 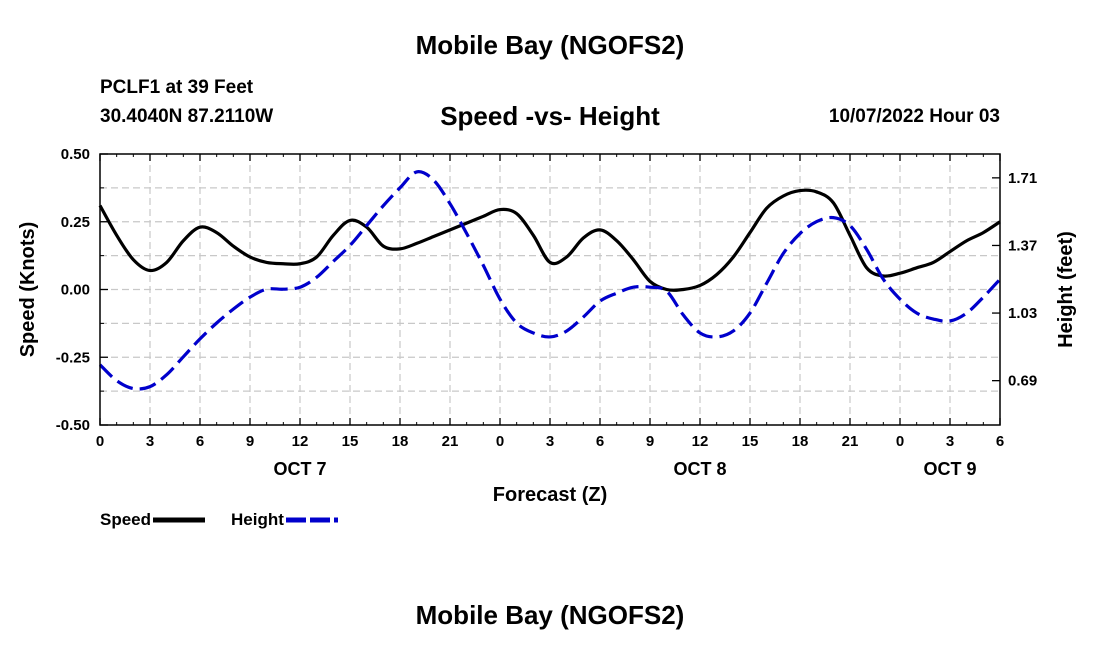 What do you see at coordinates (257, 519) in the screenshot?
I see `legend-height-label: Height` at bounding box center [257, 519].